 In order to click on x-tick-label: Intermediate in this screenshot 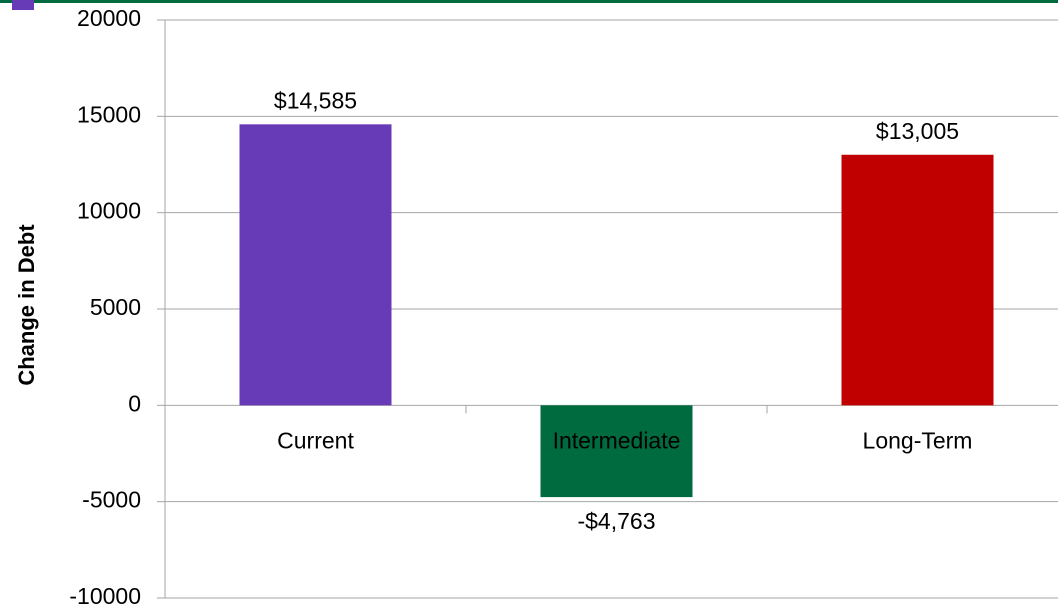, I will do `click(617, 440)`.